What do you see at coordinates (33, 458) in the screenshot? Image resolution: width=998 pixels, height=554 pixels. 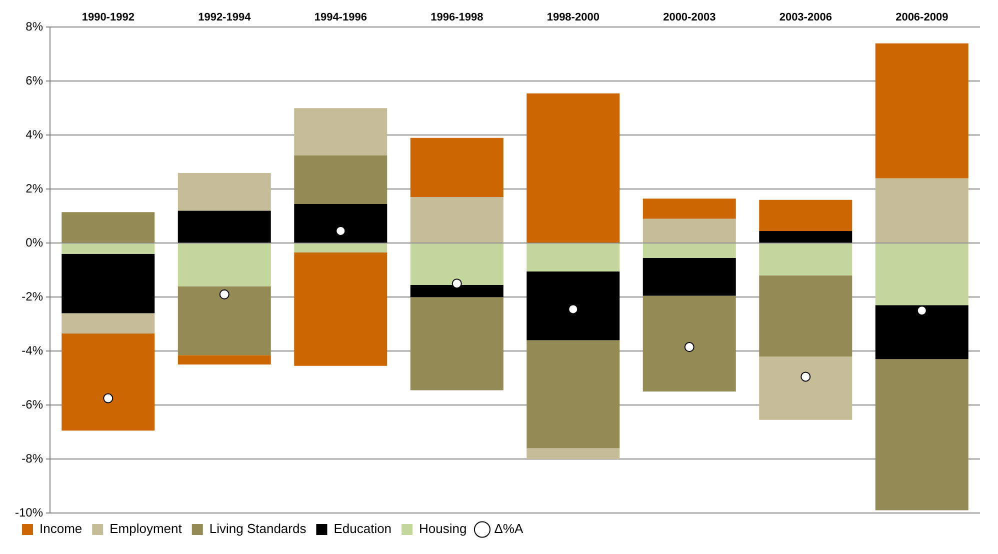 I see `y-tick-label: -8%` at bounding box center [33, 458].